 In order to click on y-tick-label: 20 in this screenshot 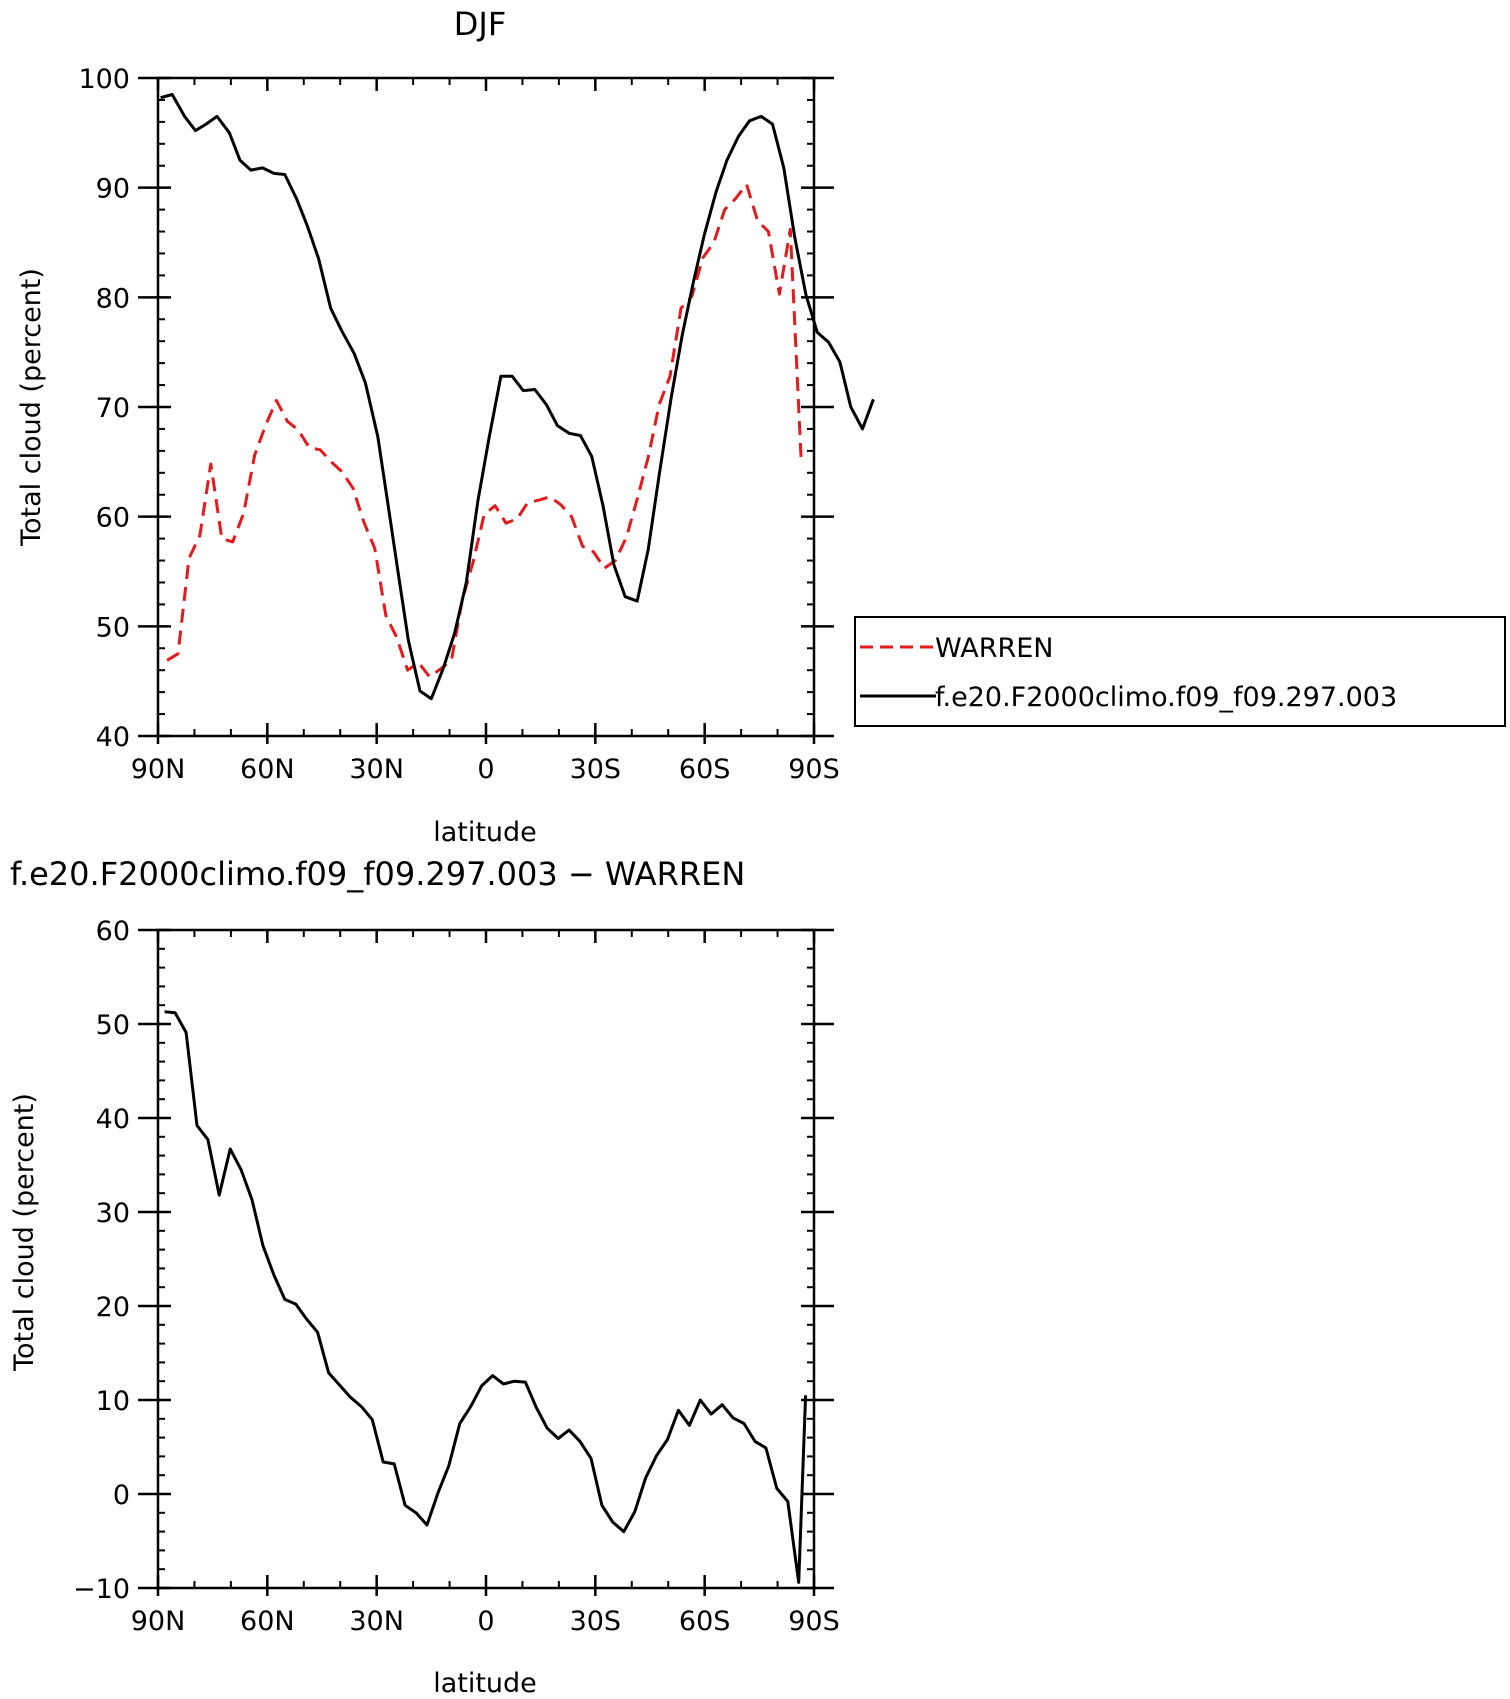, I will do `click(113, 1307)`.